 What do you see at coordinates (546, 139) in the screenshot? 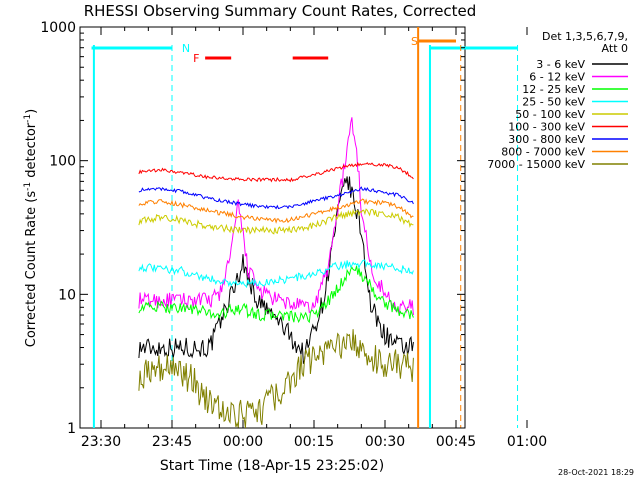
I see `legend-entry-label: 300 - 800 keV` at bounding box center [546, 139].